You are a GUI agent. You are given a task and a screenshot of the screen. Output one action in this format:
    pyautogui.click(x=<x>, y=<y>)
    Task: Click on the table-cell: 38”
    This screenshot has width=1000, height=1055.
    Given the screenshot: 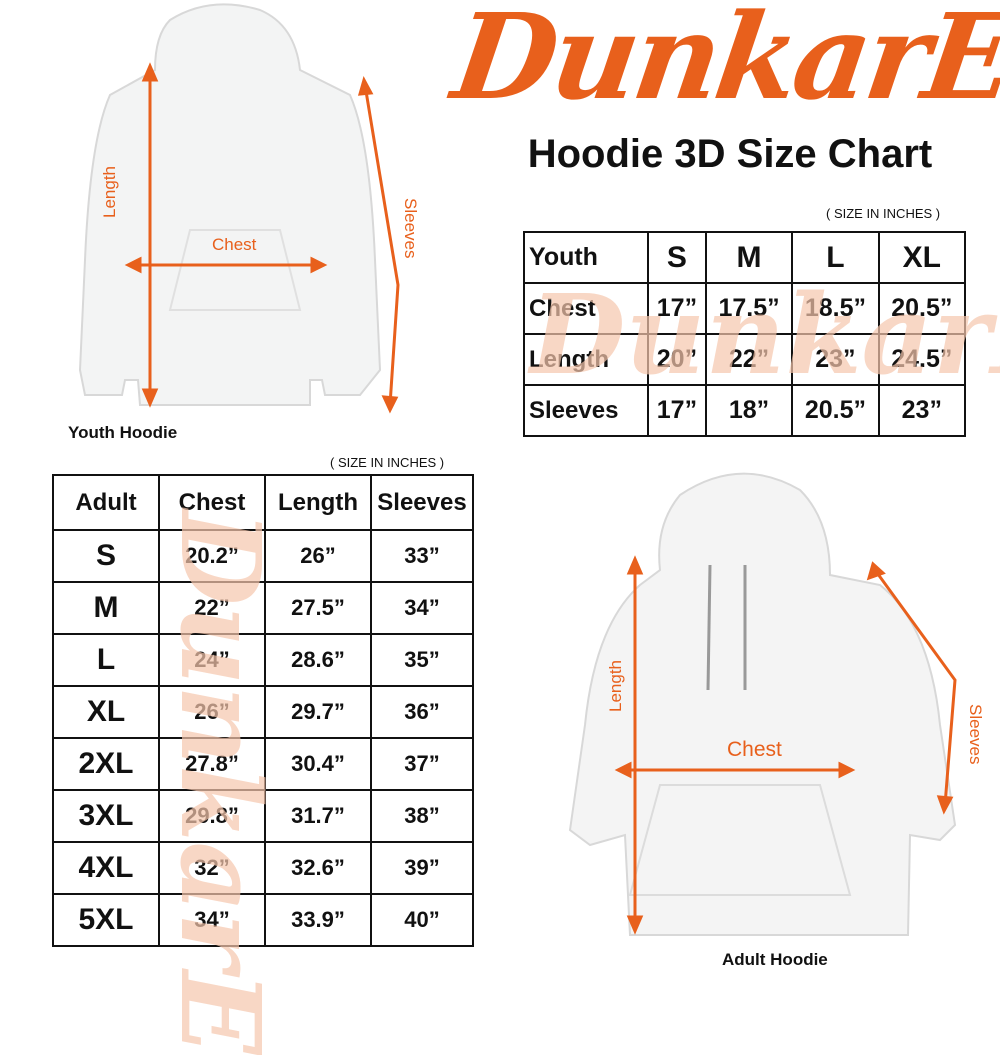 What is the action you would take?
    pyautogui.click(x=422, y=816)
    